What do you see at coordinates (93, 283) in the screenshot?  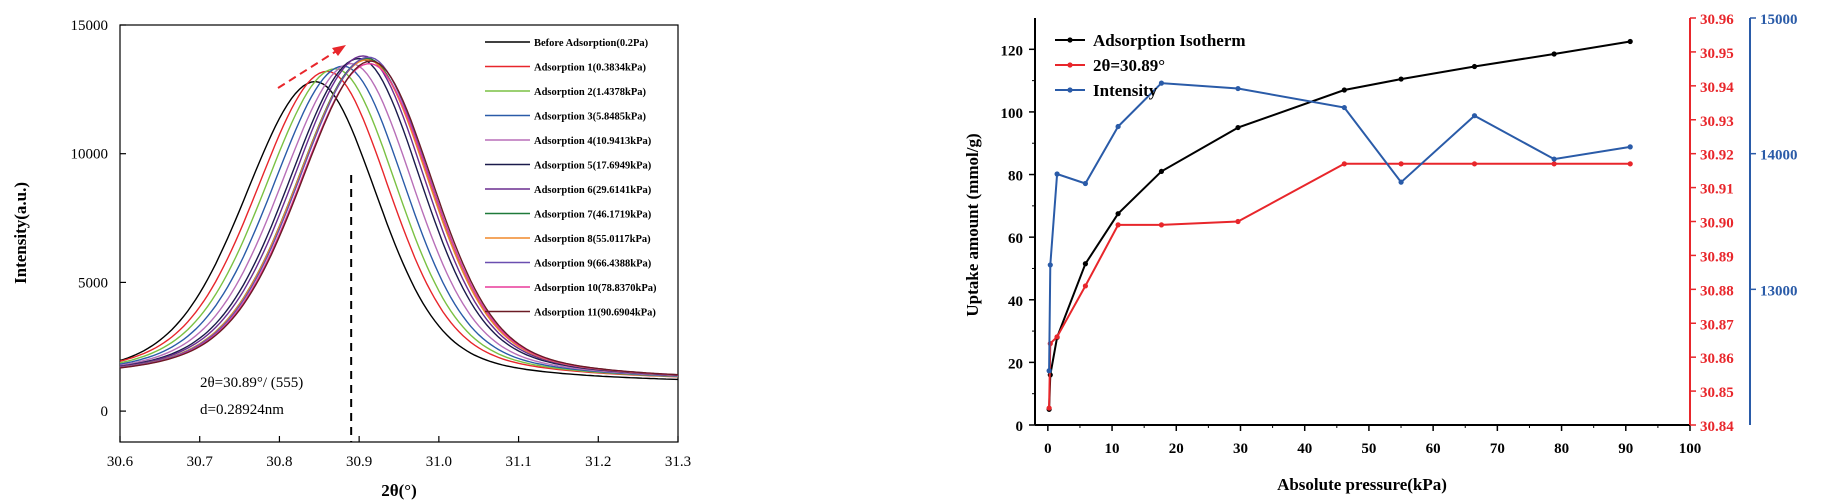 I see `xrd-y-tick-label: 5000` at bounding box center [93, 283].